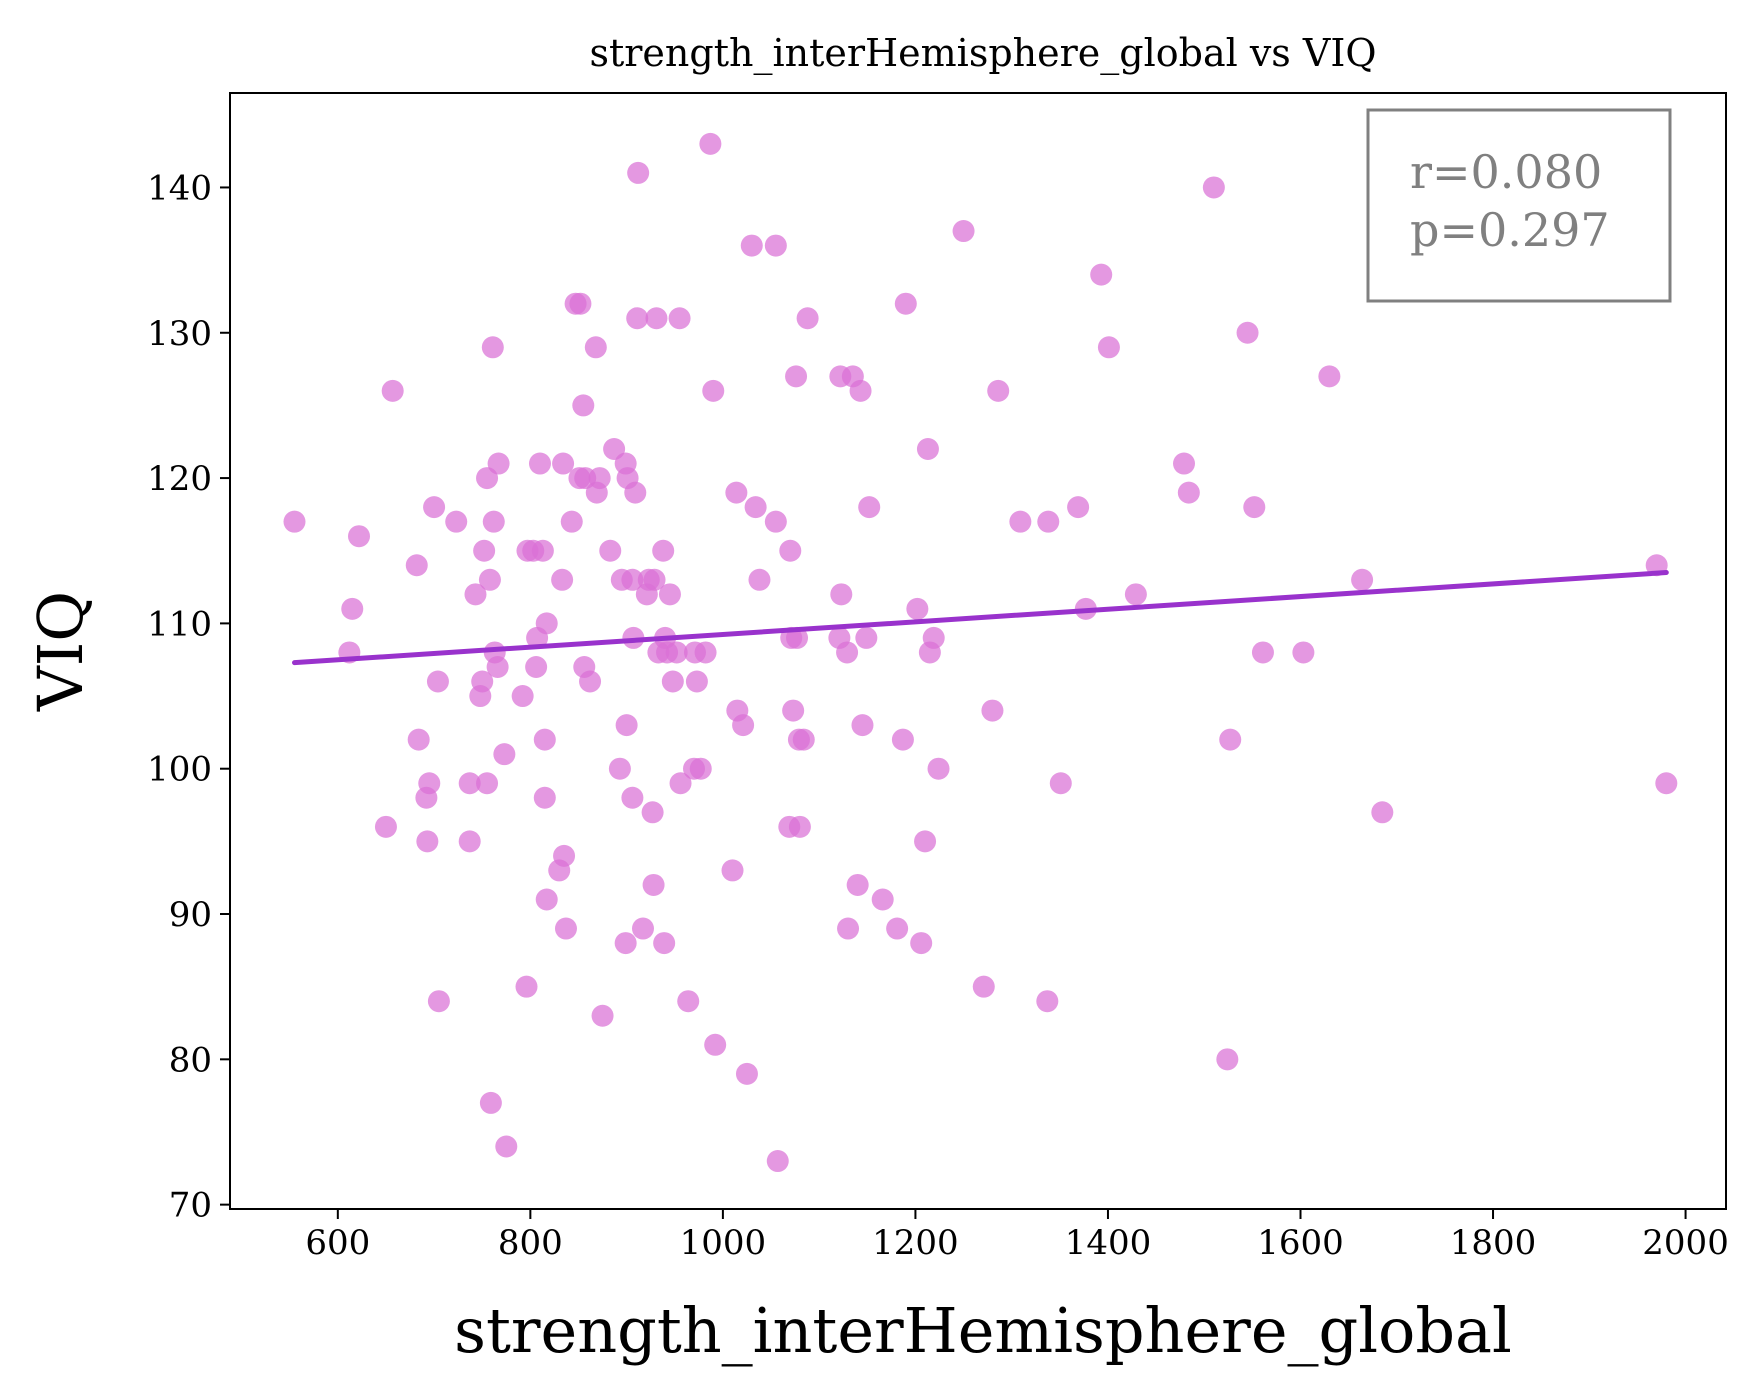 This screenshot has width=1751, height=1395. What do you see at coordinates (190, 1206) in the screenshot?
I see `y-tick-label: 70` at bounding box center [190, 1206].